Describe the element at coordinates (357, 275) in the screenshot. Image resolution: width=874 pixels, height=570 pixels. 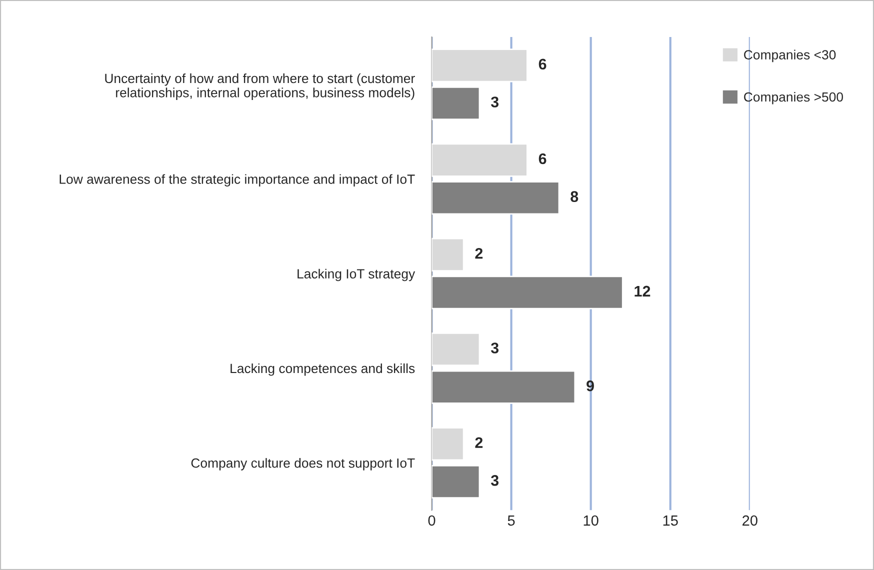
I see `y-tick-label: Lacking IoT strategy` at that location.